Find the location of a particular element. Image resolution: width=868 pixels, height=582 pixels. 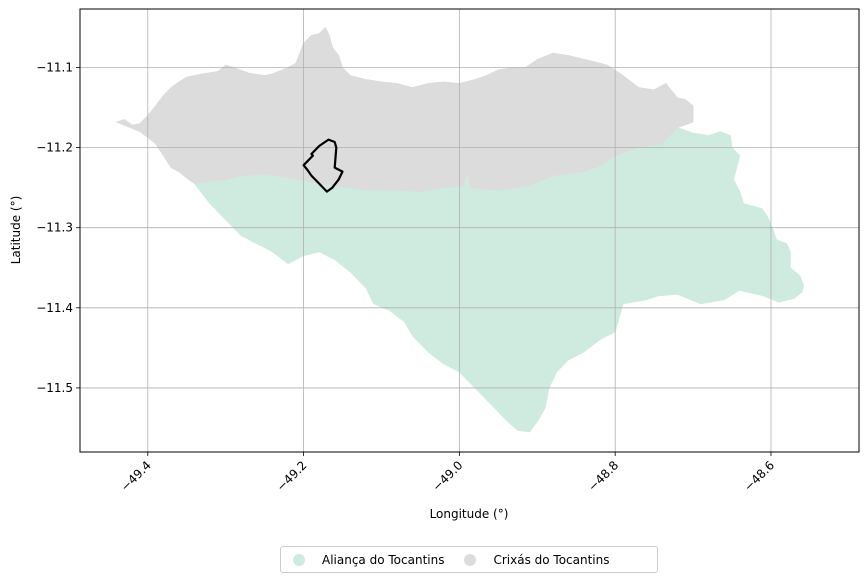

y-tick-label: −11.2 is located at coordinates (54, 148).